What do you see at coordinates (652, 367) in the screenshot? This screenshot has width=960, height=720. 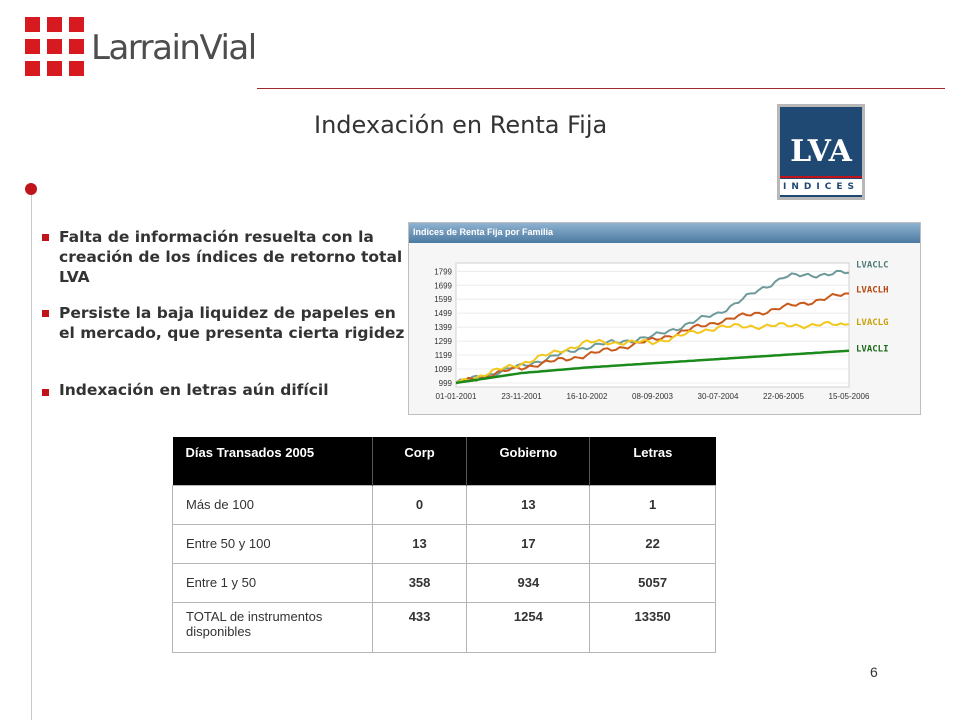 I see `series-line-lvacli` at bounding box center [652, 367].